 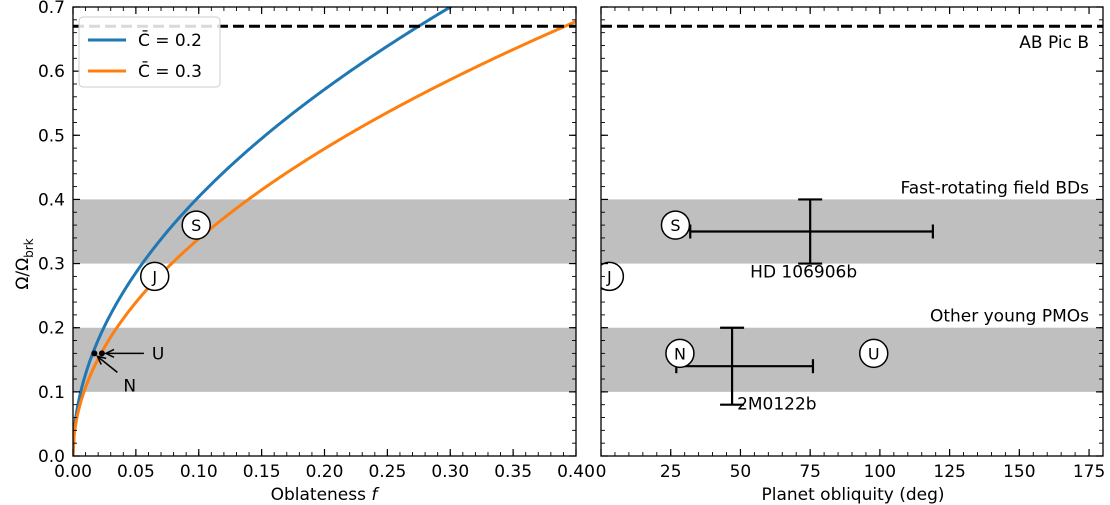 I want to click on planet-letter: N, so click(x=680, y=353).